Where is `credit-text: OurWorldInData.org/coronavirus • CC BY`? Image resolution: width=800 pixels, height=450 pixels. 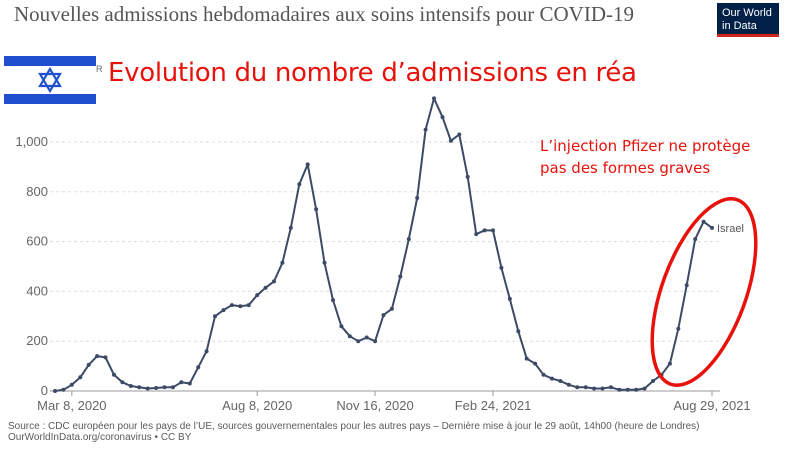 credit-text: OurWorldInData.org/coronavirus • CC BY is located at coordinates (100, 437).